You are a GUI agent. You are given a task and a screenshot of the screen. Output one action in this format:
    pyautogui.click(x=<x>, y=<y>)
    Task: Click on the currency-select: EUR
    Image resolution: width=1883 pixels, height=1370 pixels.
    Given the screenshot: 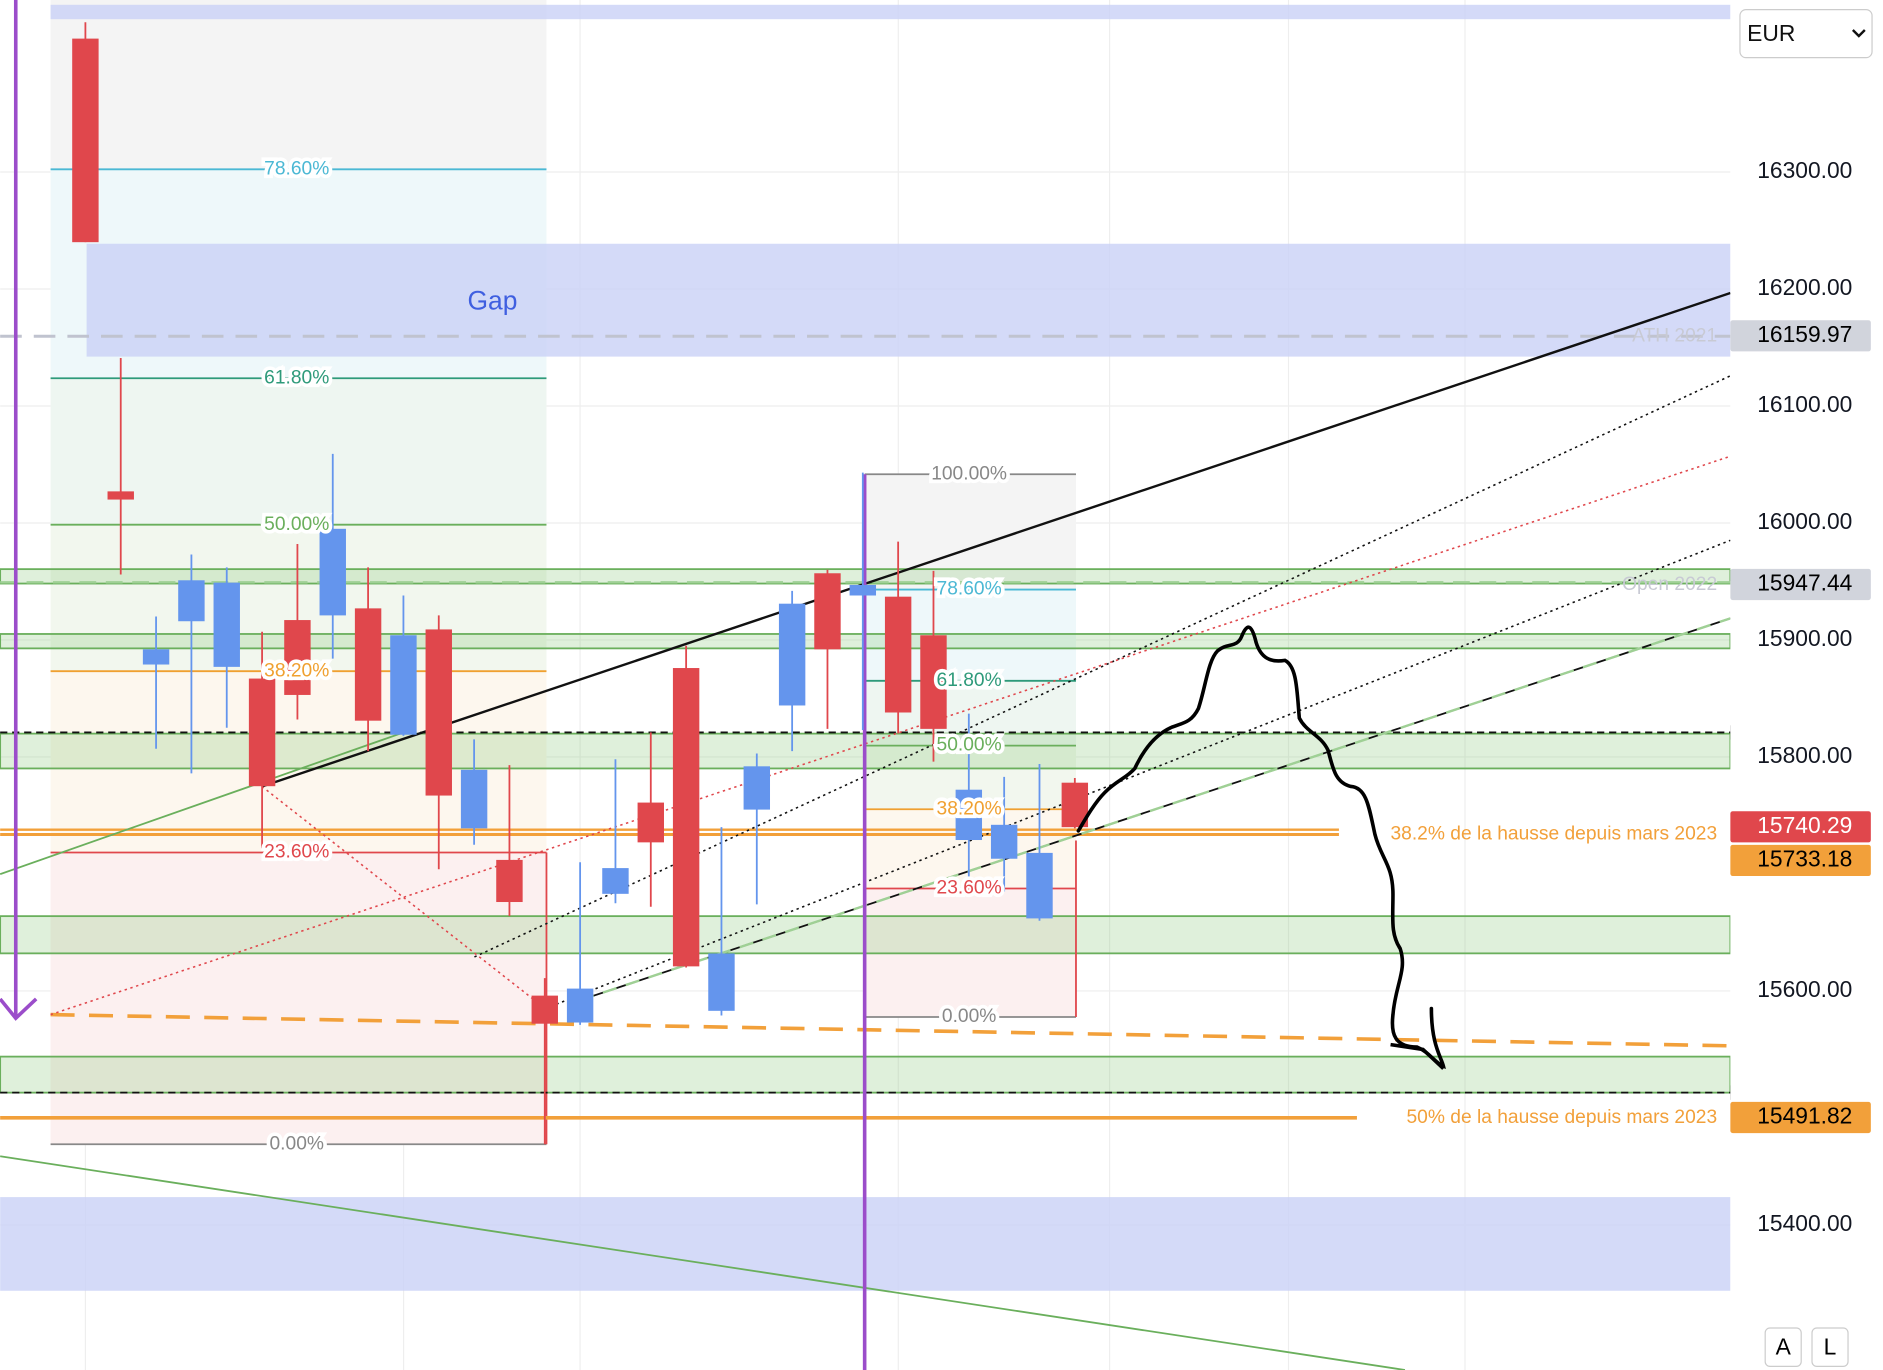 What is the action you would take?
    pyautogui.click(x=1806, y=34)
    